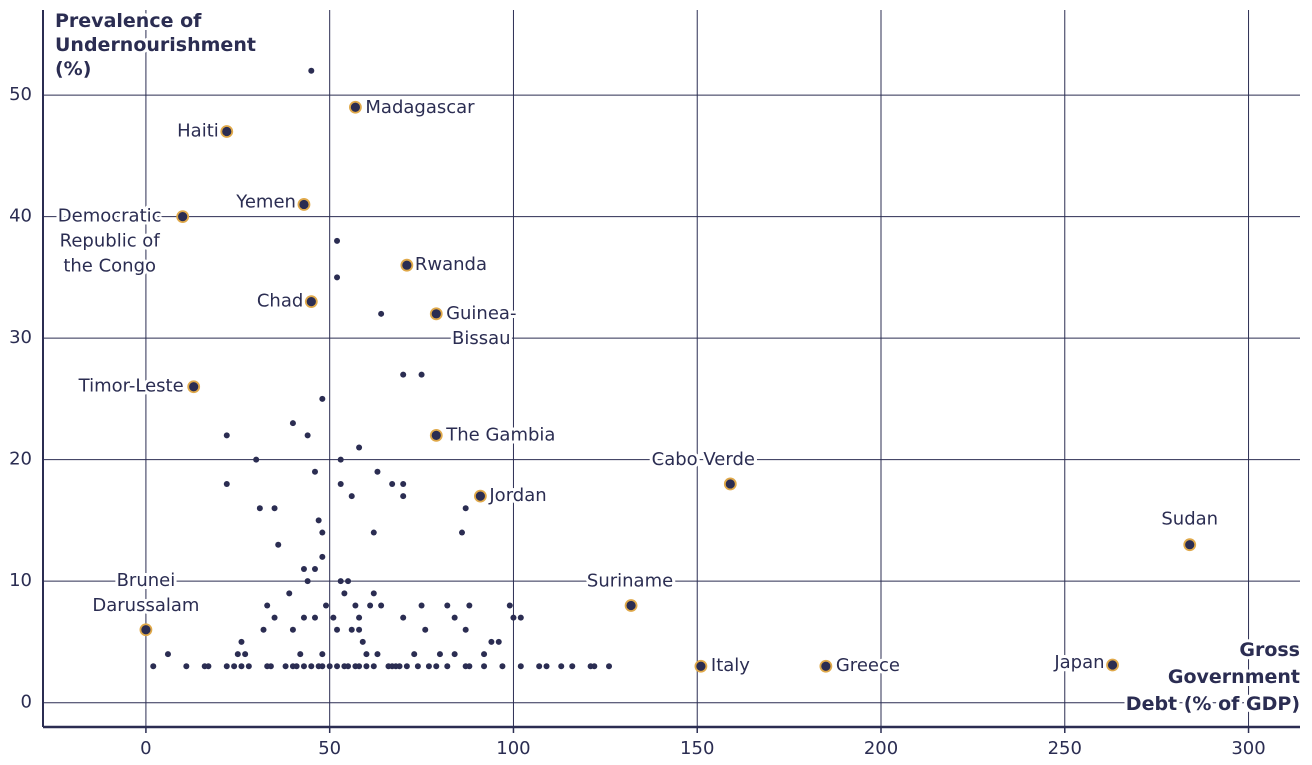  Describe the element at coordinates (1248, 748) in the screenshot. I see `x-tick-label: 300` at that location.